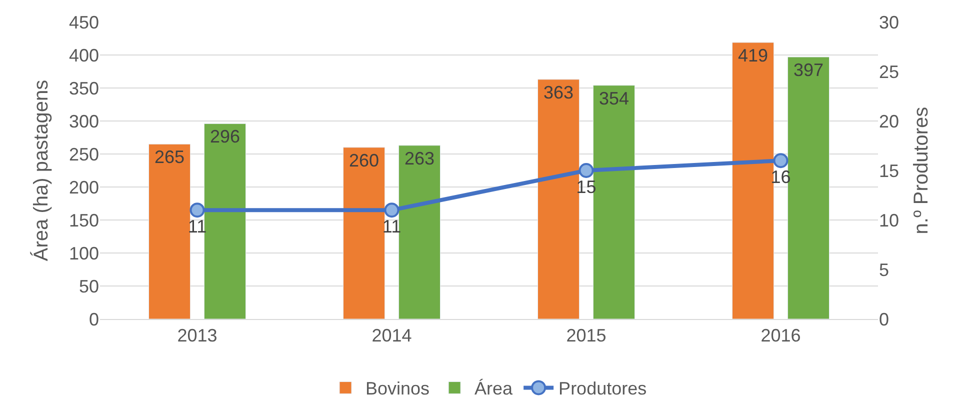 Image resolution: width=960 pixels, height=419 pixels. Describe the element at coordinates (753, 55) in the screenshot. I see `data-label: 419` at that location.